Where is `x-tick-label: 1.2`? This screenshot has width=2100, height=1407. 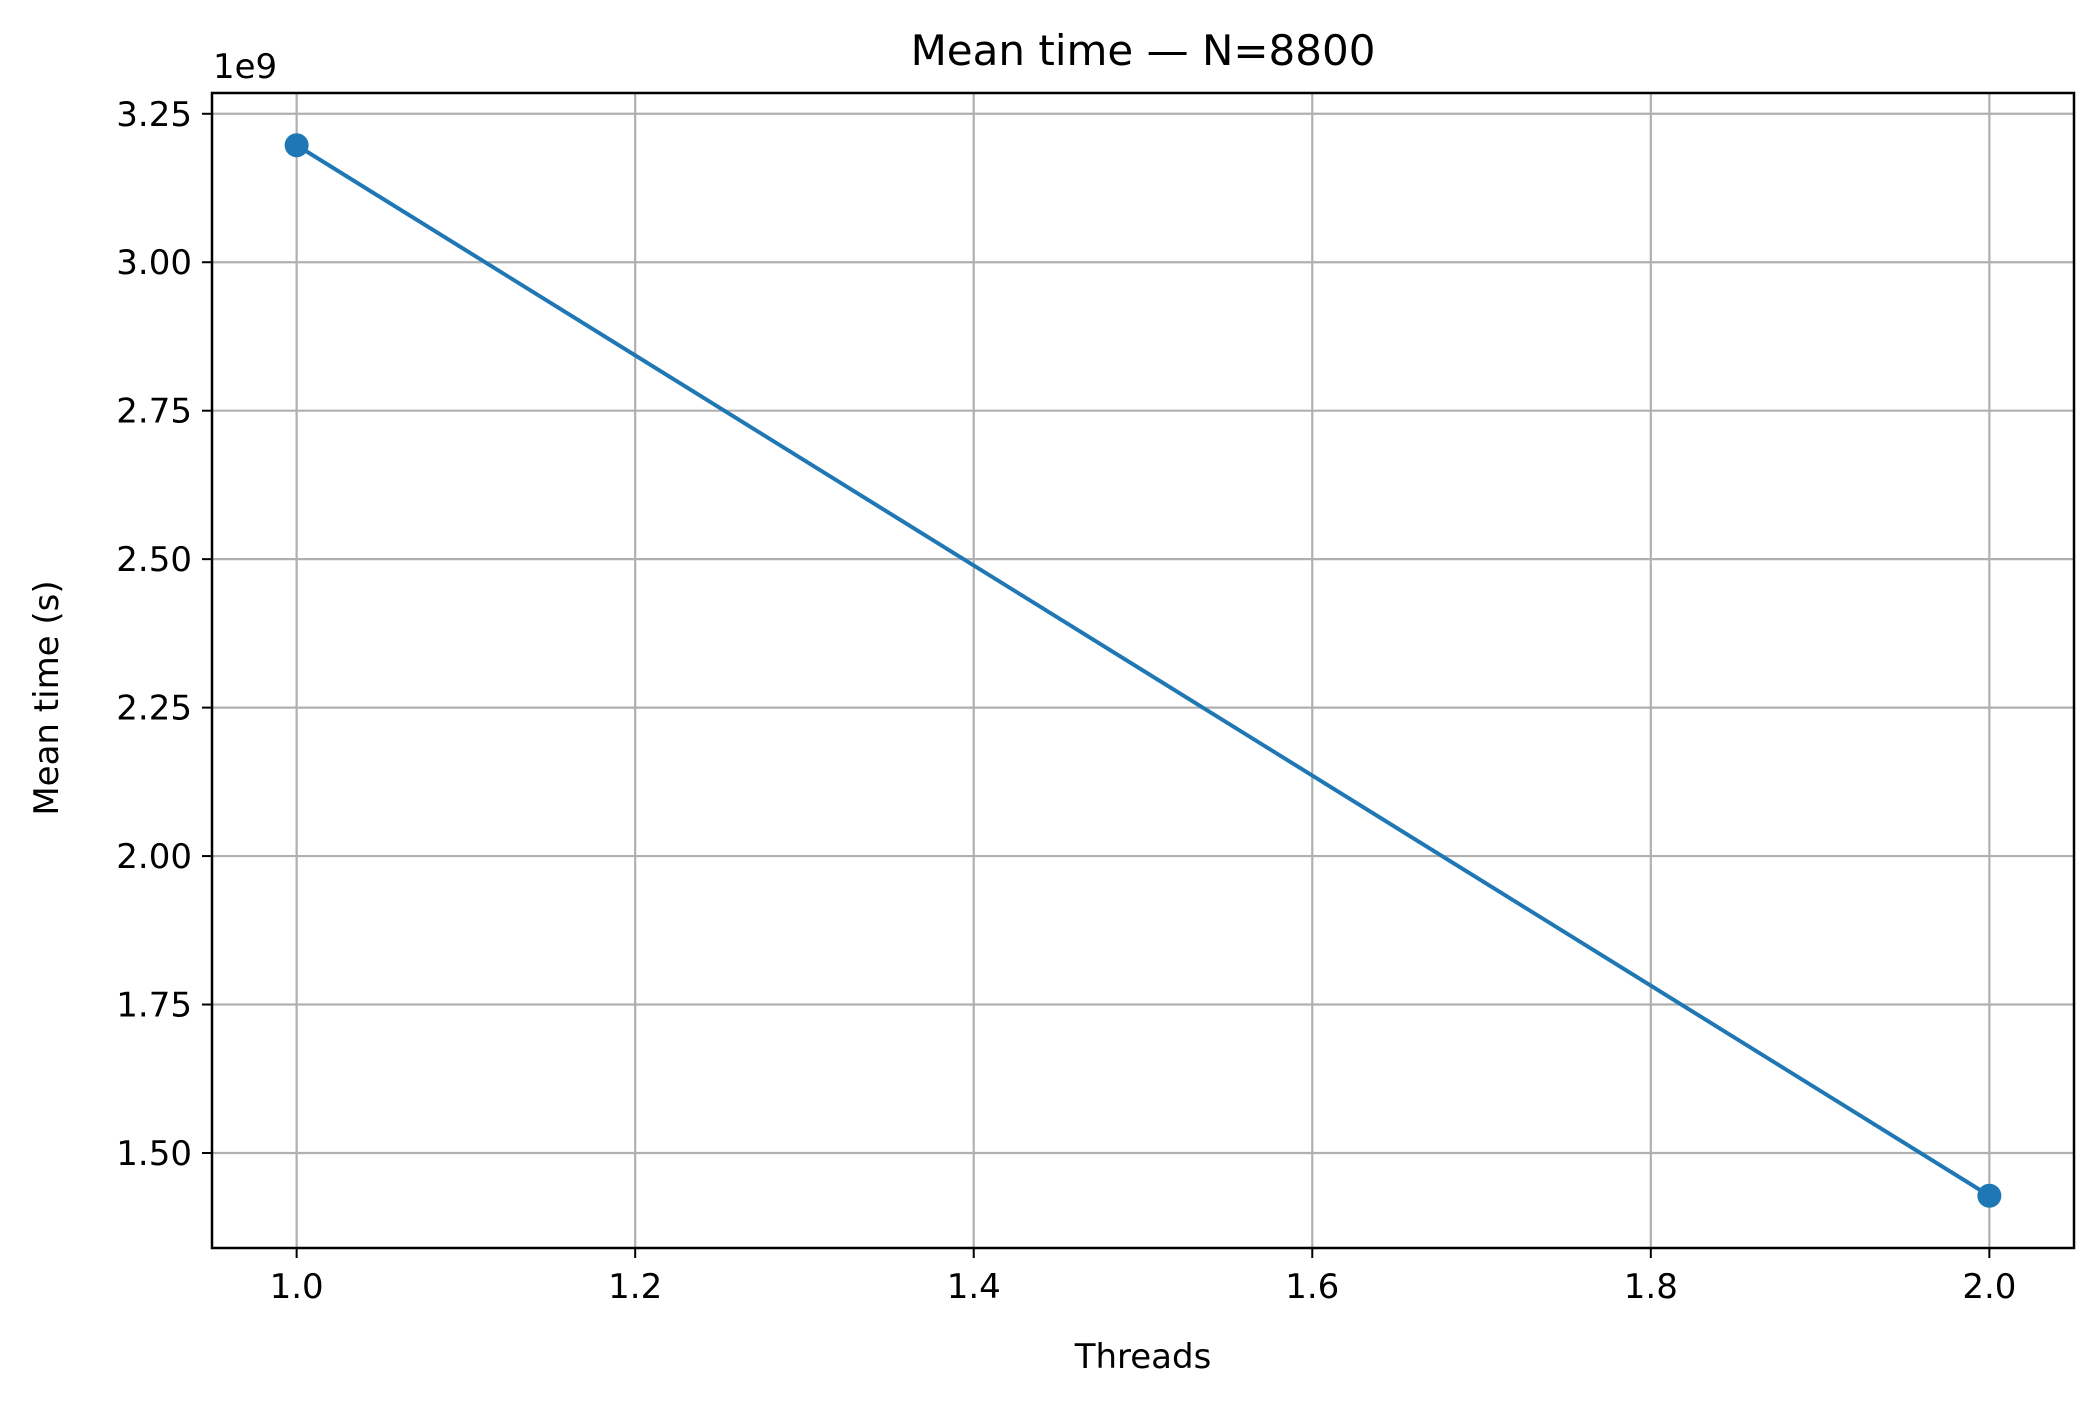
x-tick-label: 1.2 is located at coordinates (635, 1287).